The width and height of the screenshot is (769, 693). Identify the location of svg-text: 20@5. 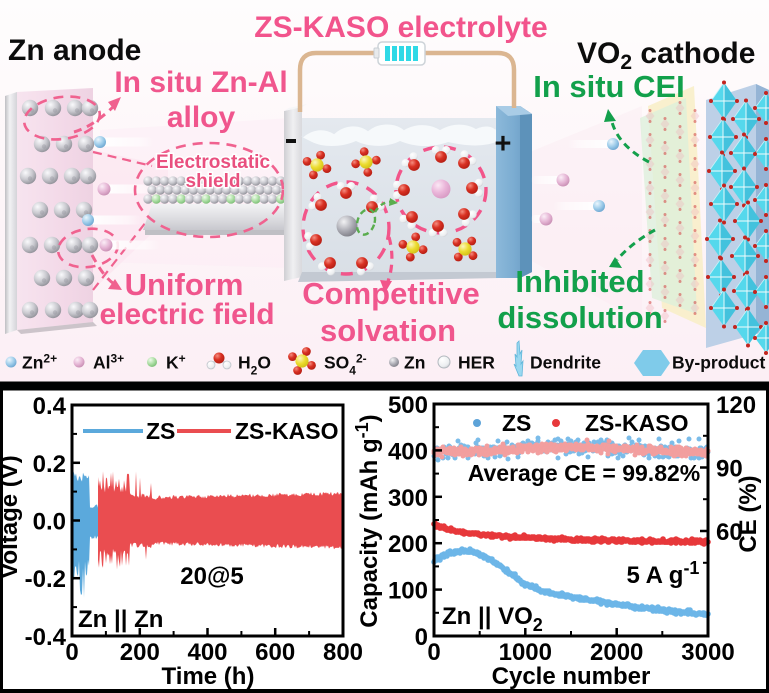
(211, 576).